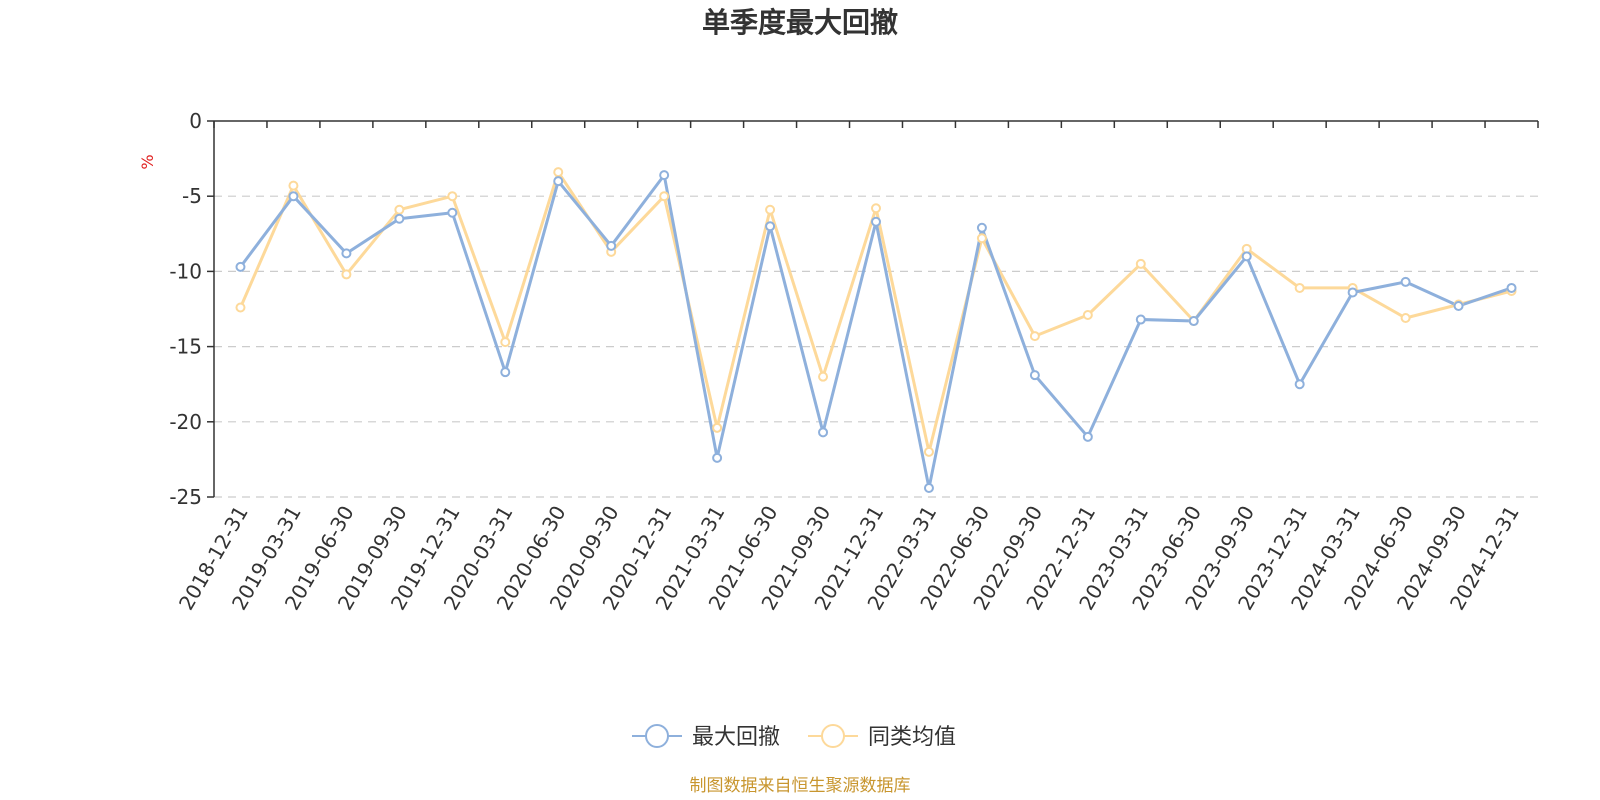 The image size is (1600, 800). What do you see at coordinates (800, 22) in the screenshot?
I see `chart-title: 单季度最大回撤` at bounding box center [800, 22].